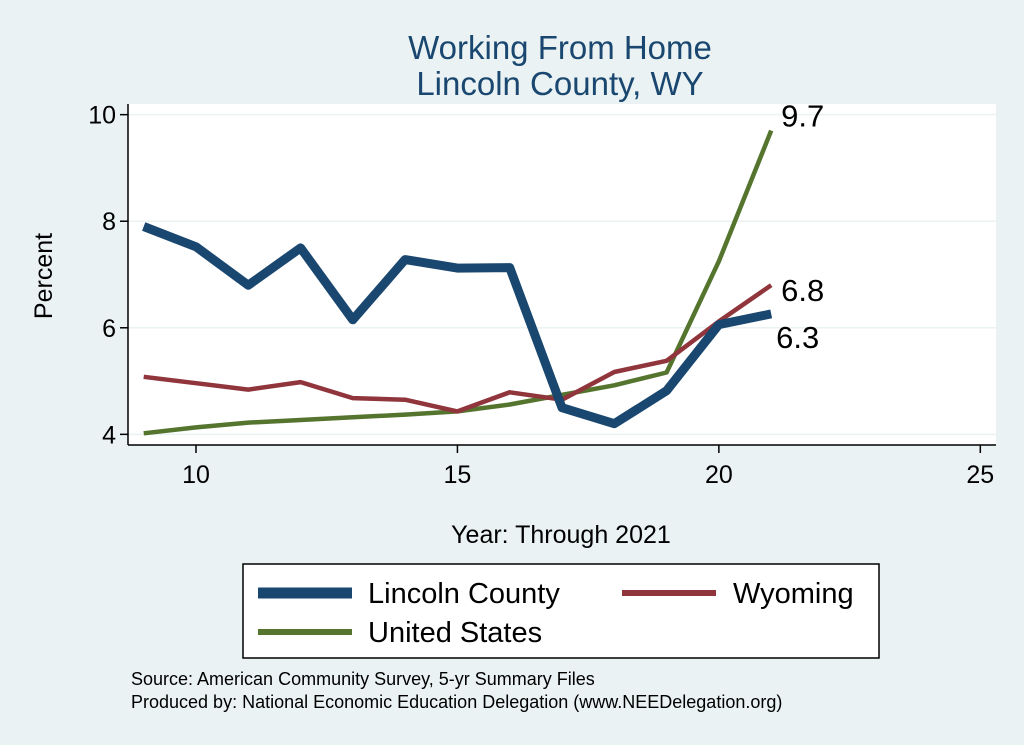 This screenshot has width=1024, height=745. I want to click on x-tick-label-15: 15, so click(458, 475).